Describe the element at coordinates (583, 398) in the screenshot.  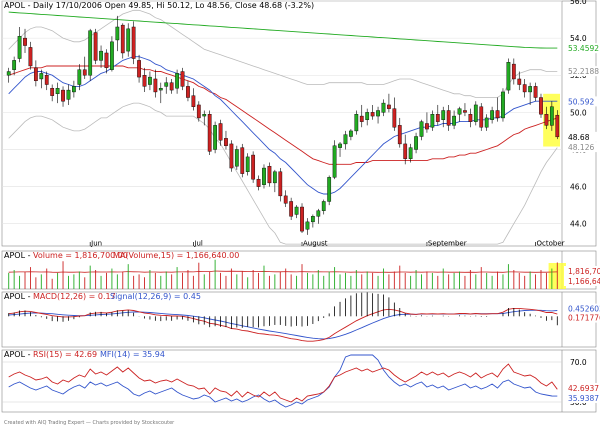
I see `mfi-tag: 35.9387` at that location.